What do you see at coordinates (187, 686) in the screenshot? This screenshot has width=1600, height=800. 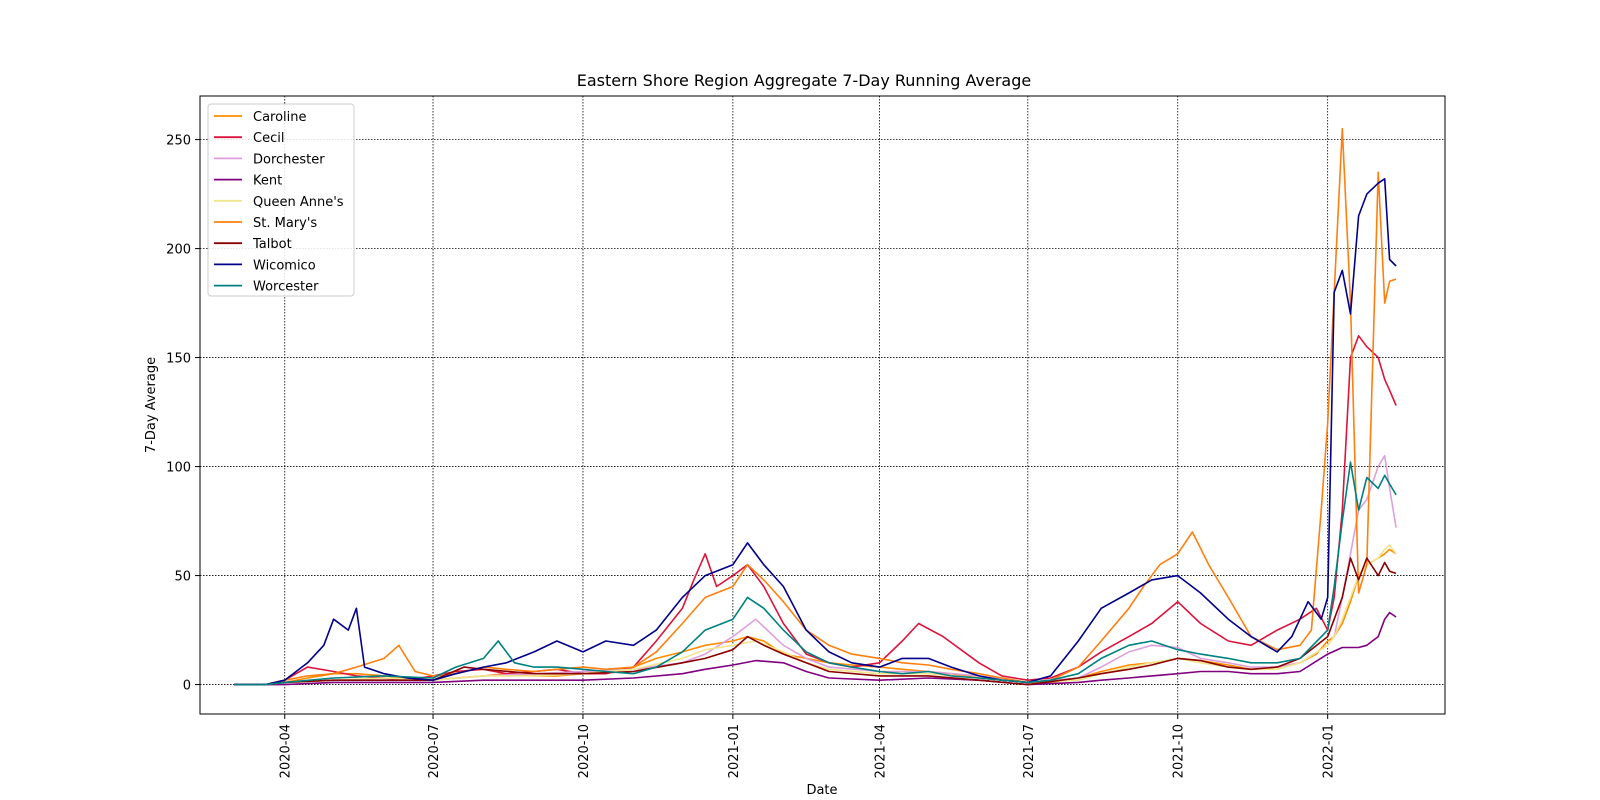 I see `y-tick-label: 0` at bounding box center [187, 686].